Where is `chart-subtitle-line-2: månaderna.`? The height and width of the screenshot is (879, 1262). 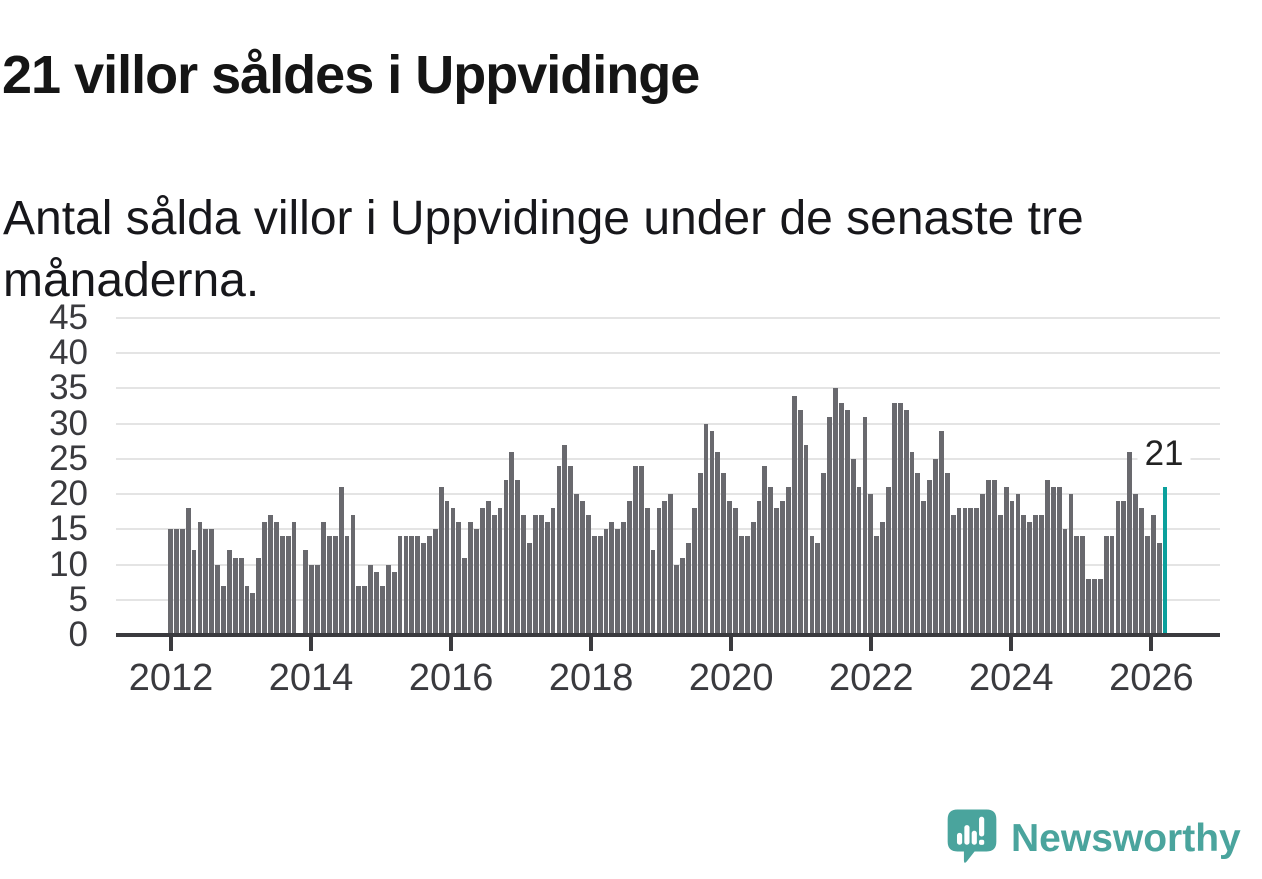
chart-subtitle-line-2: månaderna. is located at coordinates (131, 280).